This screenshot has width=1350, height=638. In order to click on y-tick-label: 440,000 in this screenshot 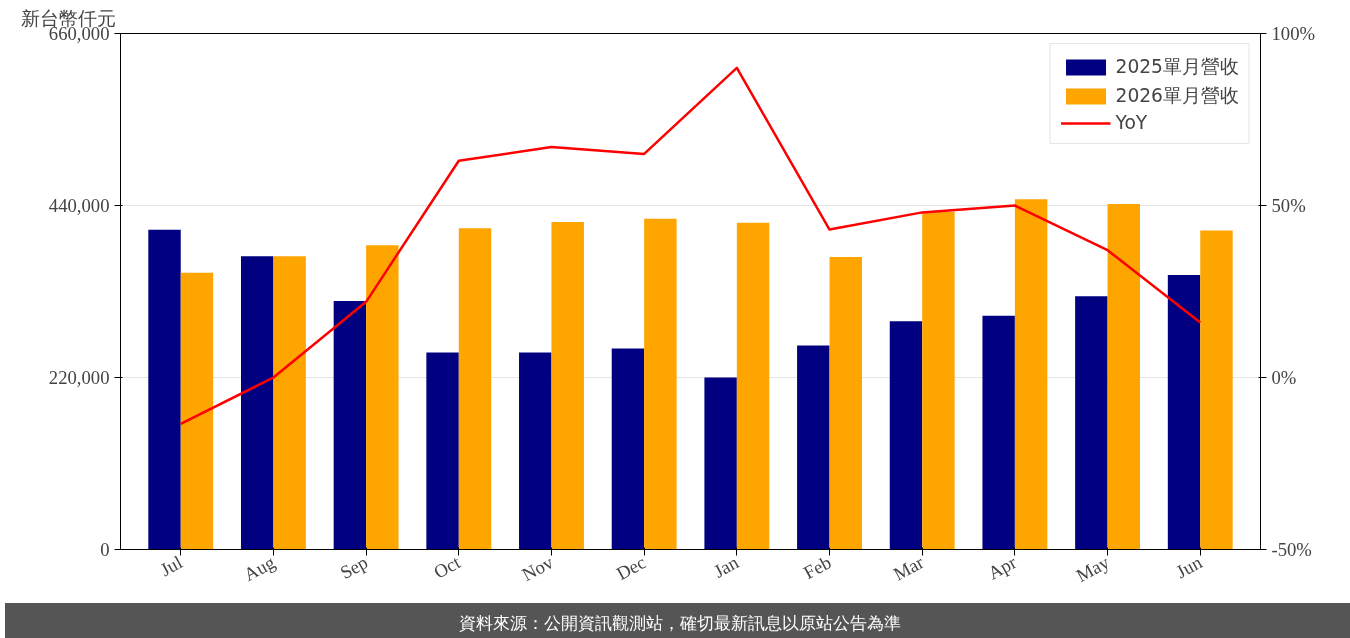, I will do `click(79, 205)`.